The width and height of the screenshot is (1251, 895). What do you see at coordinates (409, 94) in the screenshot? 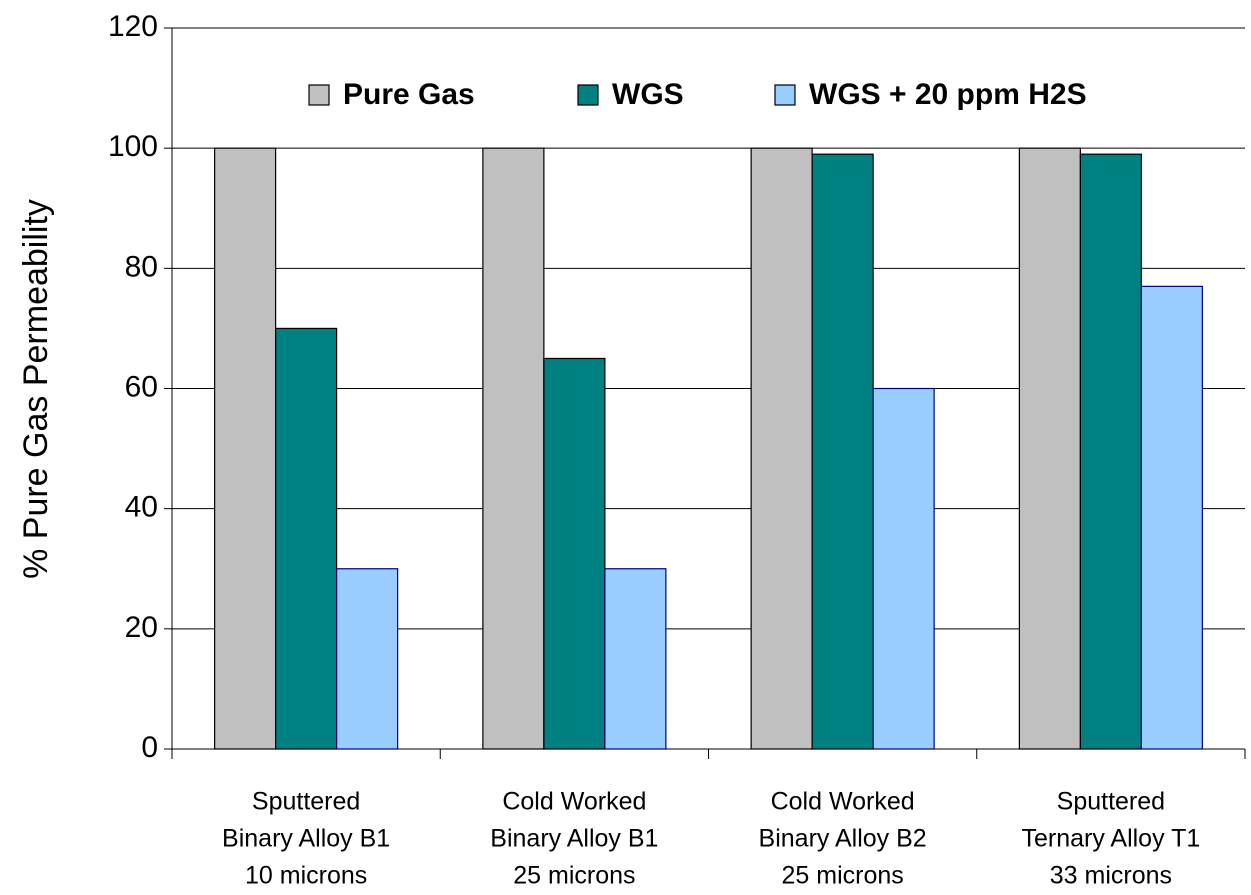
I see `legend-label: Pure Gas` at bounding box center [409, 94].